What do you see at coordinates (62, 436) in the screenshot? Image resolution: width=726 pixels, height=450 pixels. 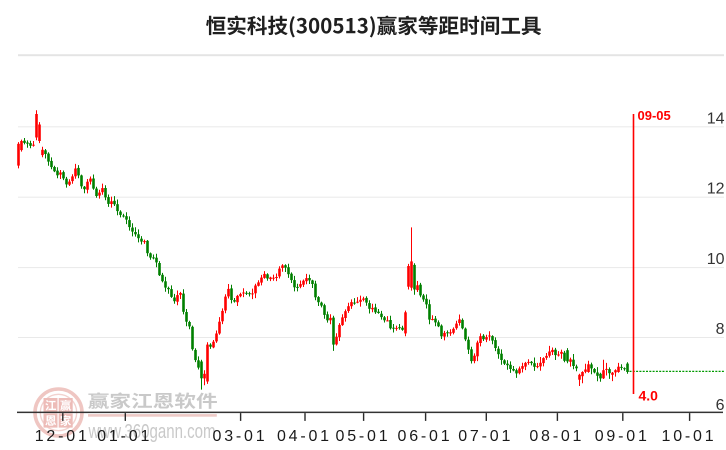 I see `svg-text: 12-01` at bounding box center [62, 436].